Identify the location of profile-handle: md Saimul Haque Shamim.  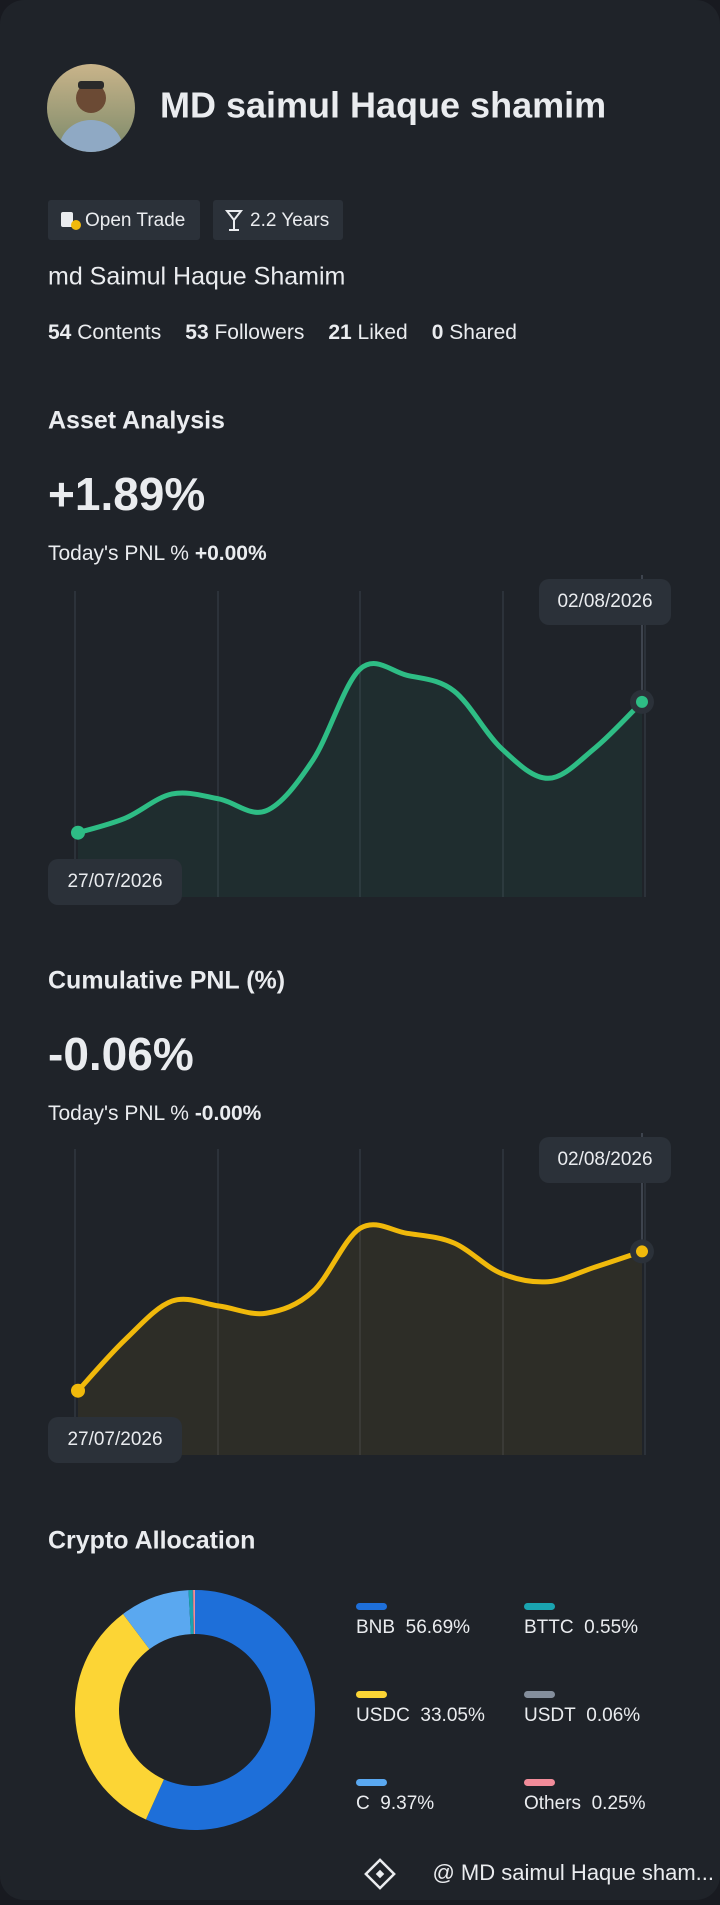
(196, 277).